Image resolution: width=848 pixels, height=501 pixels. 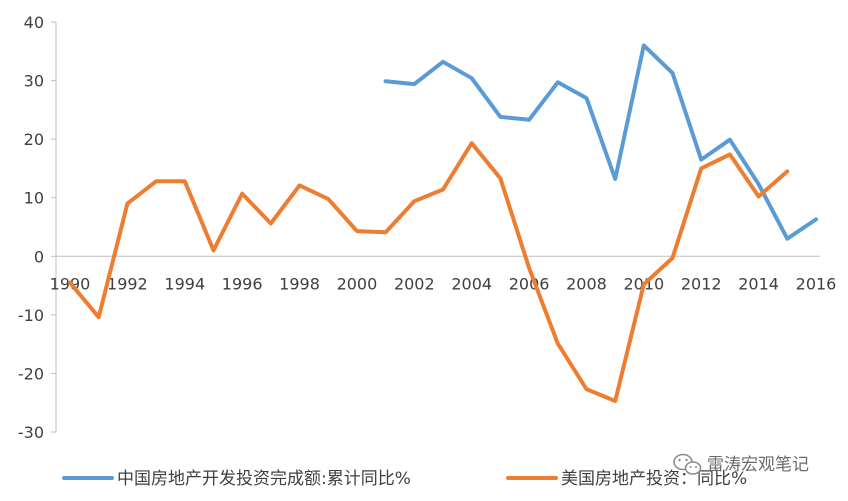 I want to click on legend-label-china: 中国房地产开发投资完成额:累计同比%, so click(x=264, y=479).